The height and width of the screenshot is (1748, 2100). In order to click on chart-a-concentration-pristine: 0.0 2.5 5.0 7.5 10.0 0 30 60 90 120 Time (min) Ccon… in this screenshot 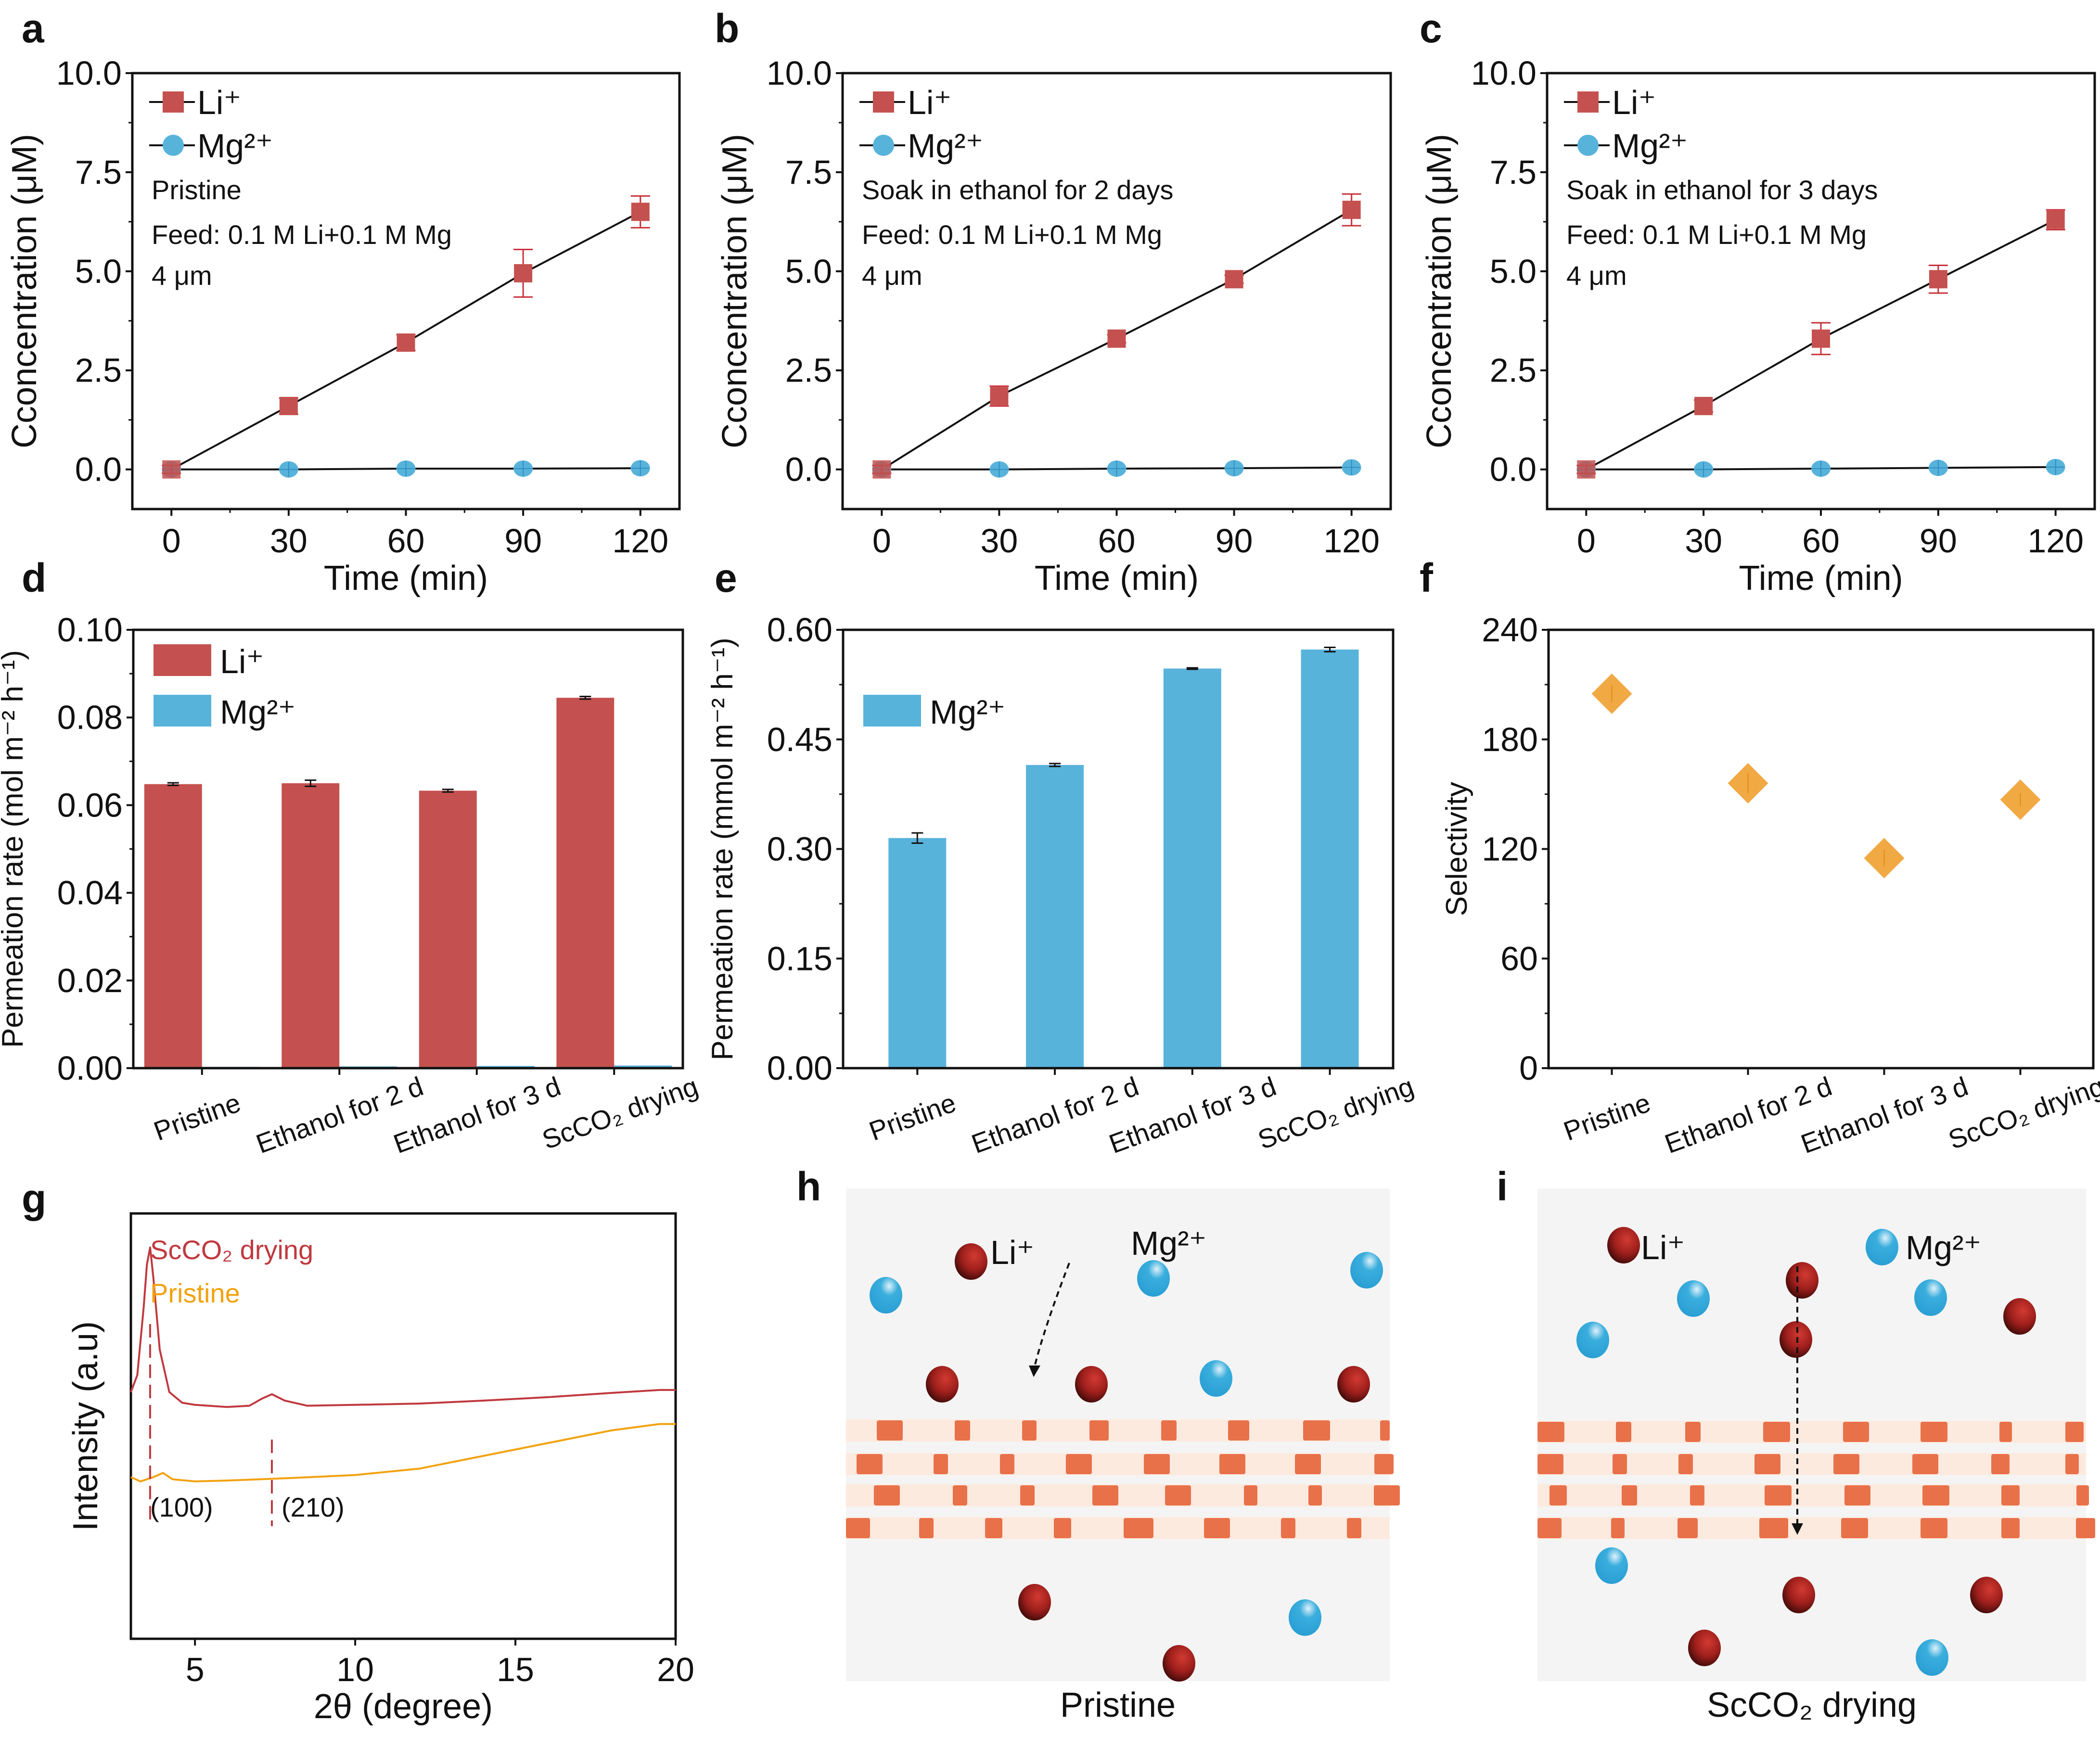, I will do `click(343, 326)`.